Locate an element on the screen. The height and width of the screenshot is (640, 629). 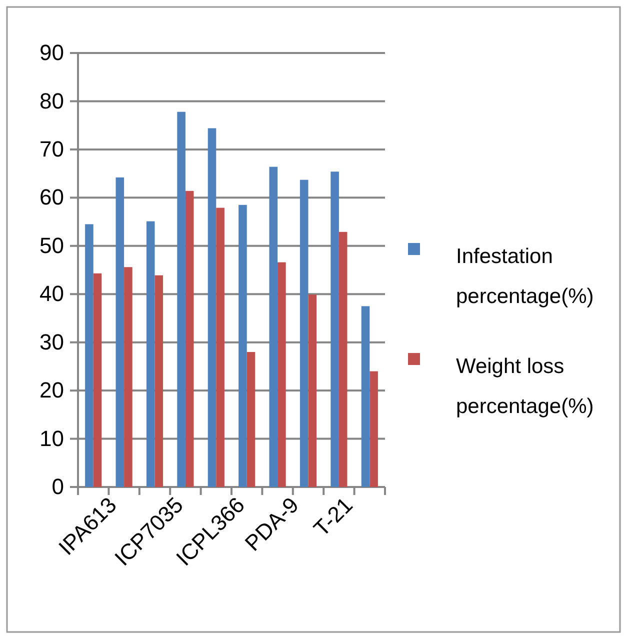
legend-label: Weight loss percentage(%) is located at coordinates (525, 386).